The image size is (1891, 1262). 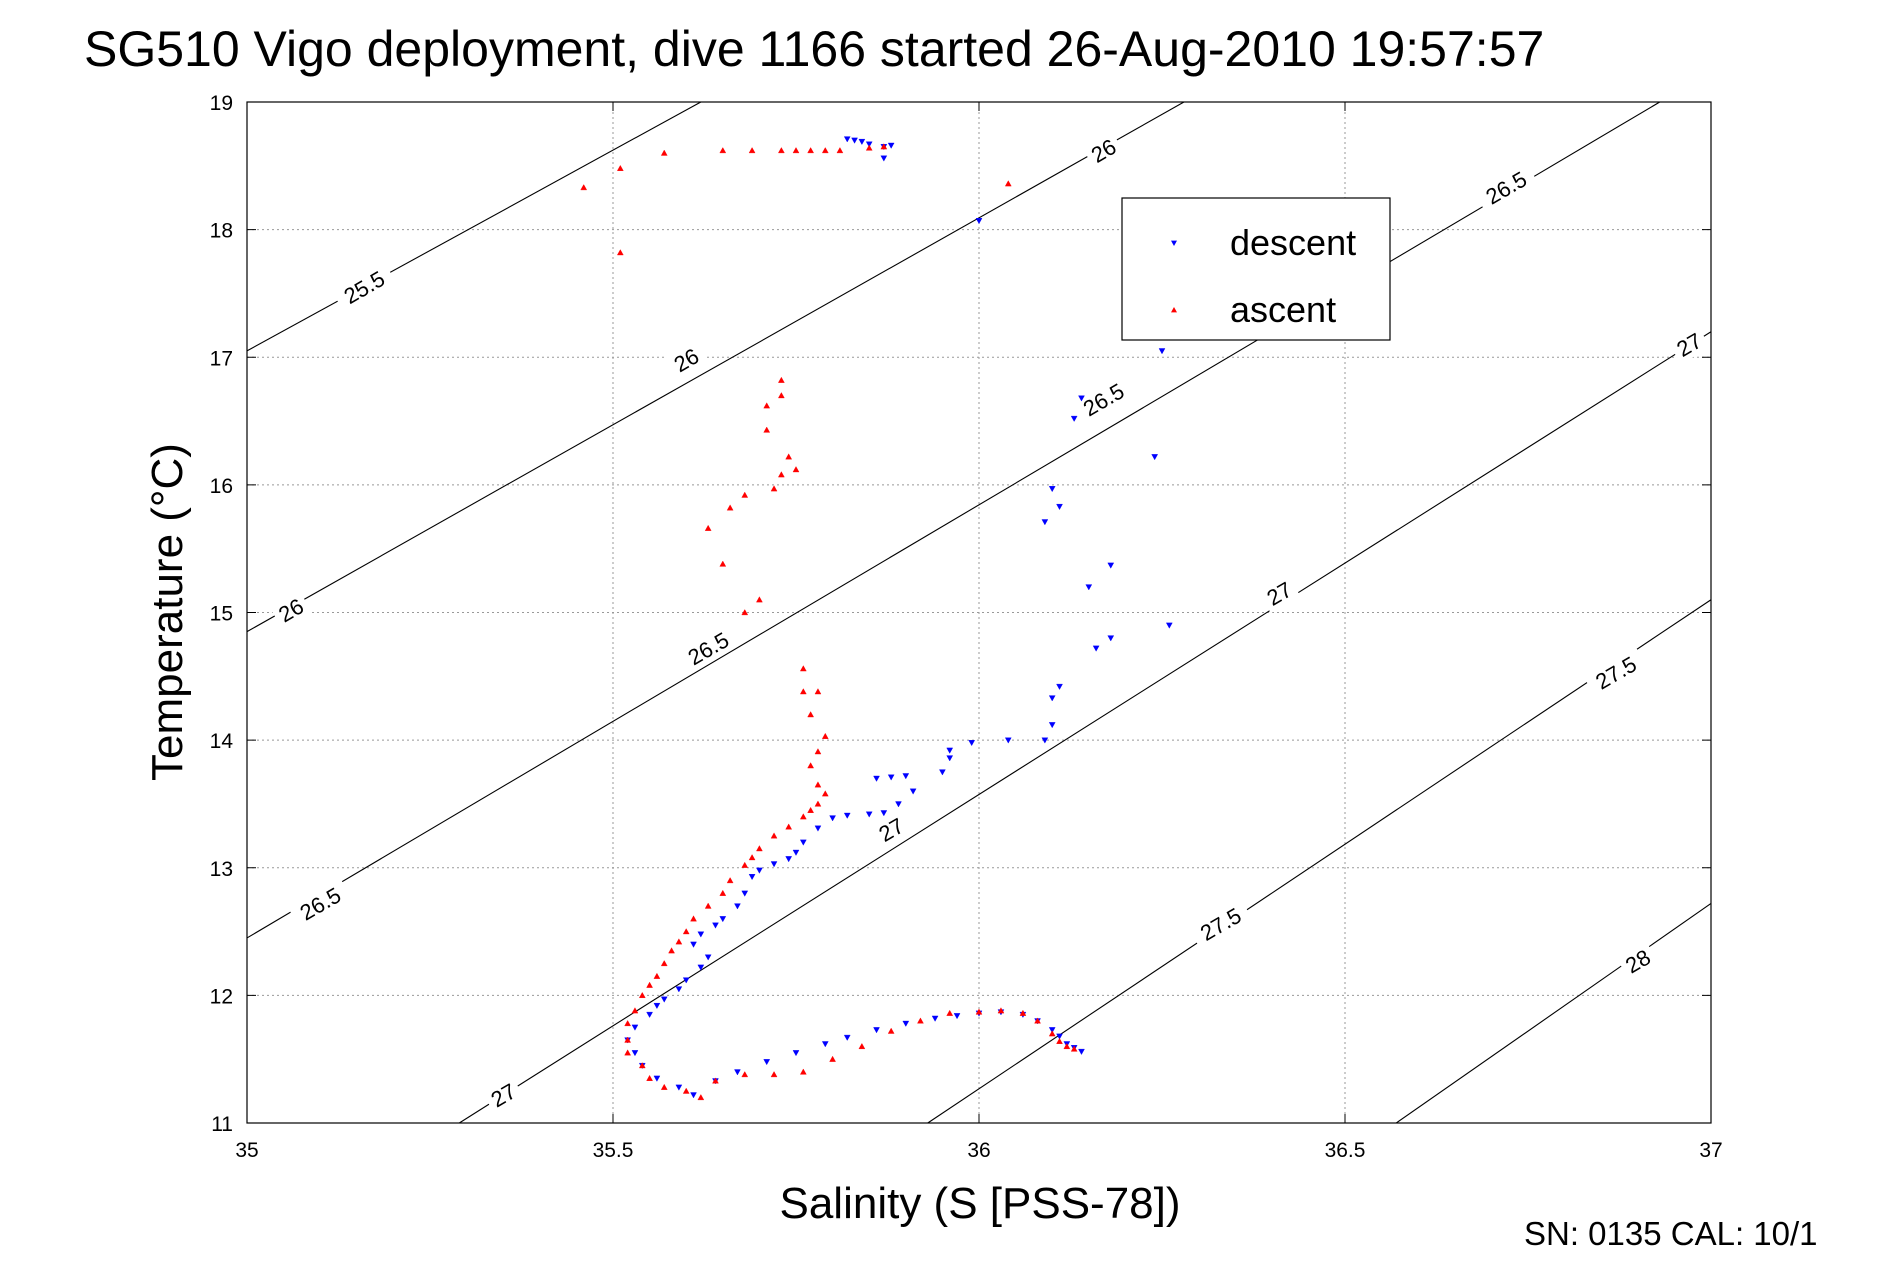 What do you see at coordinates (1174, 243) in the screenshot?
I see `legend-marker-descent` at bounding box center [1174, 243].